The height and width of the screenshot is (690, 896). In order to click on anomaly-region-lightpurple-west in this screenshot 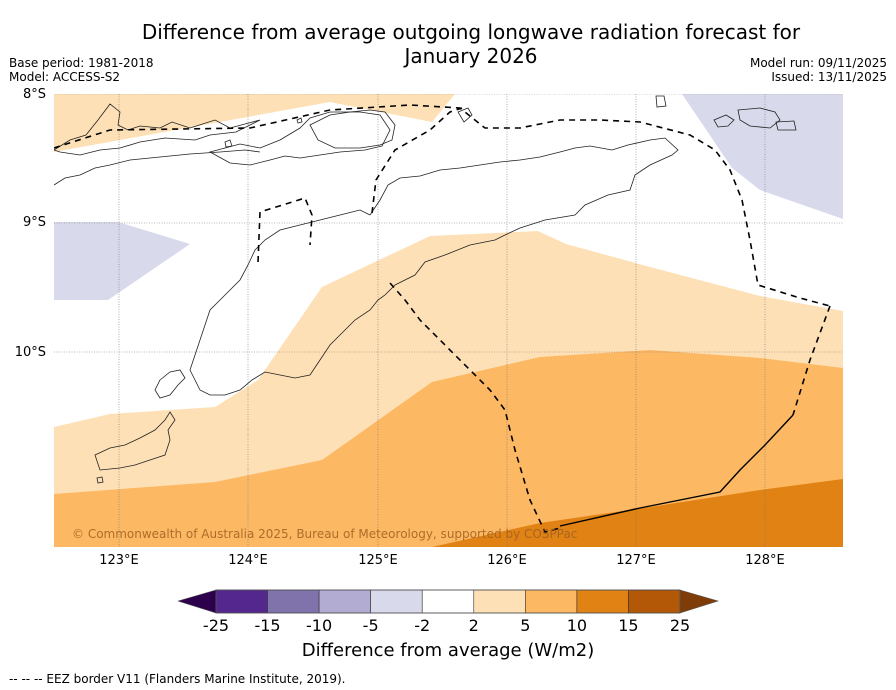, I will do `click(122, 261)`.